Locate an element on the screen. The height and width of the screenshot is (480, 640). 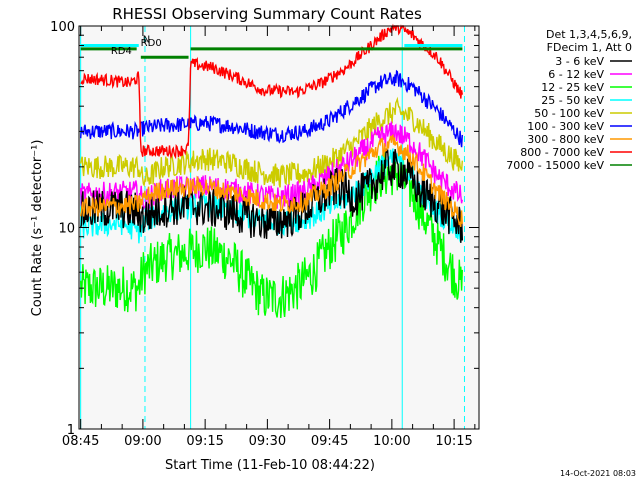
x-tick-label: 09:00 is located at coordinates (142, 441).